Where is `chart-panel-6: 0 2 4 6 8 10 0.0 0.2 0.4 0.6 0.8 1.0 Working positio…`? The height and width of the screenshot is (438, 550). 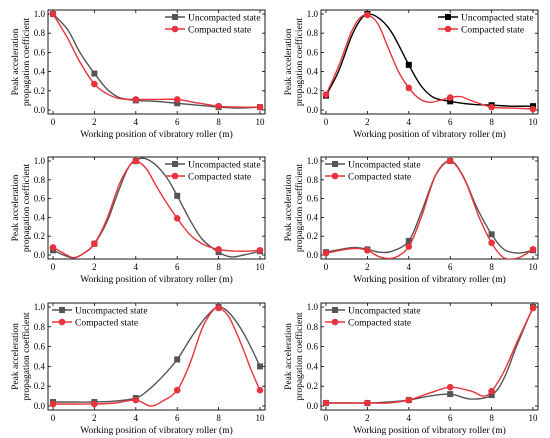 chart-panel-6: 0 2 4 6 8 10 0.0 0.2 0.4 0.6 0.8 1.0 Working positio… is located at coordinates (411, 369).